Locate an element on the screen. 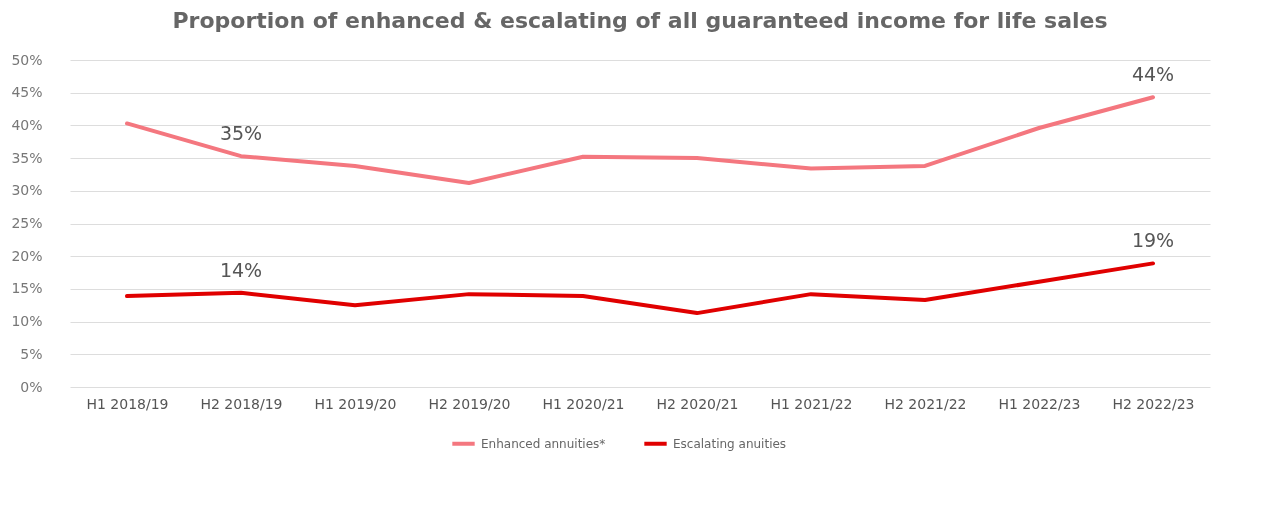  y-tick-label: 10% is located at coordinates (27, 321).